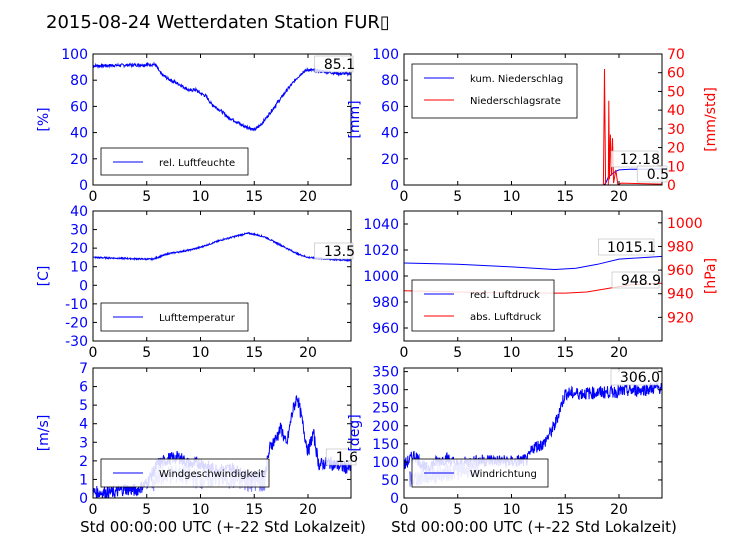 This screenshot has height=552, width=736. Describe the element at coordinates (631, 248) in the screenshot. I see `value-label: 1015.1` at that location.